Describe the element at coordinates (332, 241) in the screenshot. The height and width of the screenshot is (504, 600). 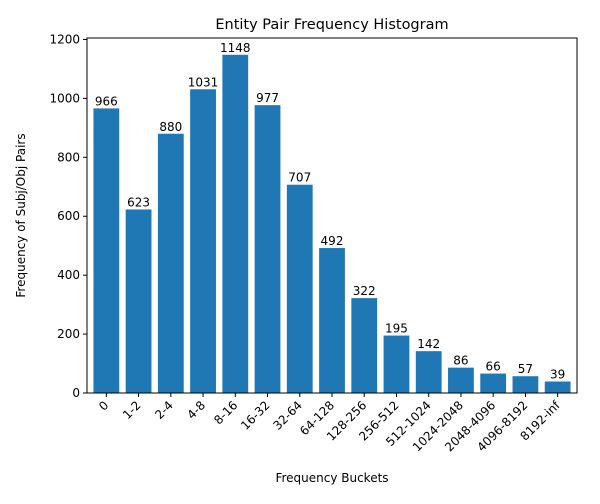
I see `bar-value-label: 492` at that location.